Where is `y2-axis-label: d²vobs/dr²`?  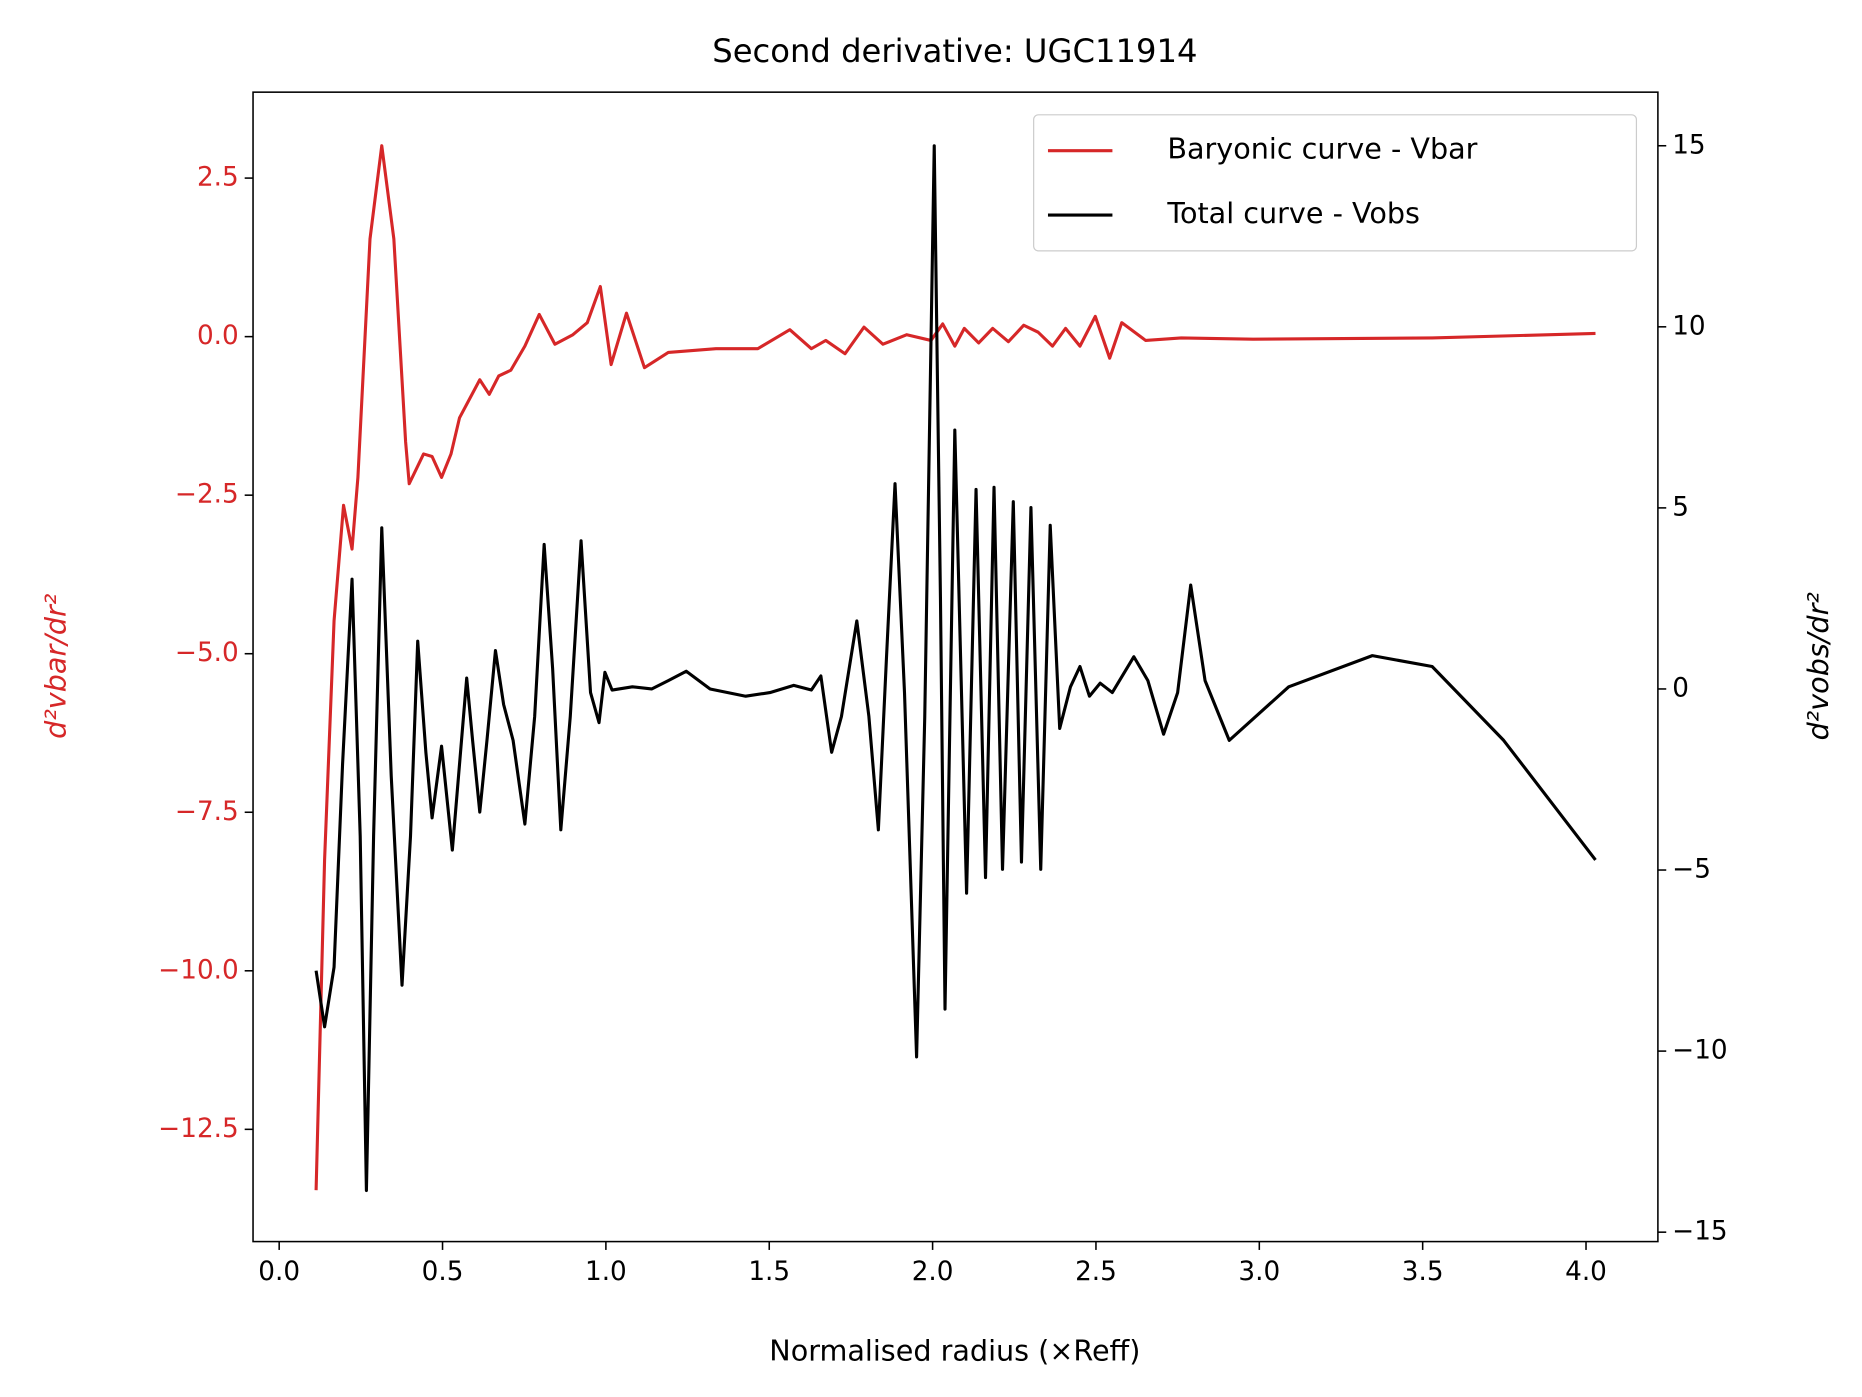 y2-axis-label: d²vobs/dr² is located at coordinates (1818, 666).